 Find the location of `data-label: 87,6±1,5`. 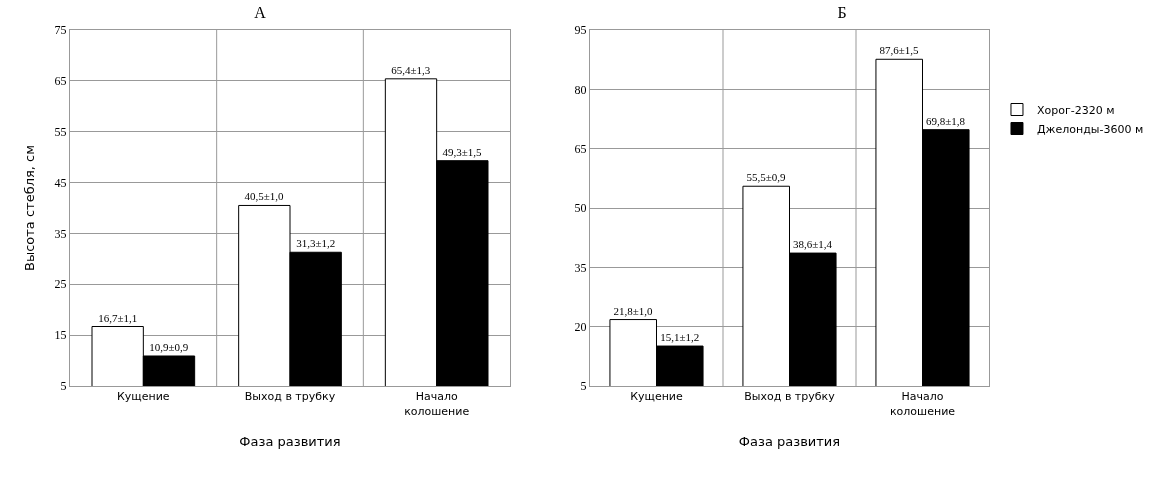

data-label: 87,6±1,5 is located at coordinates (899, 50).